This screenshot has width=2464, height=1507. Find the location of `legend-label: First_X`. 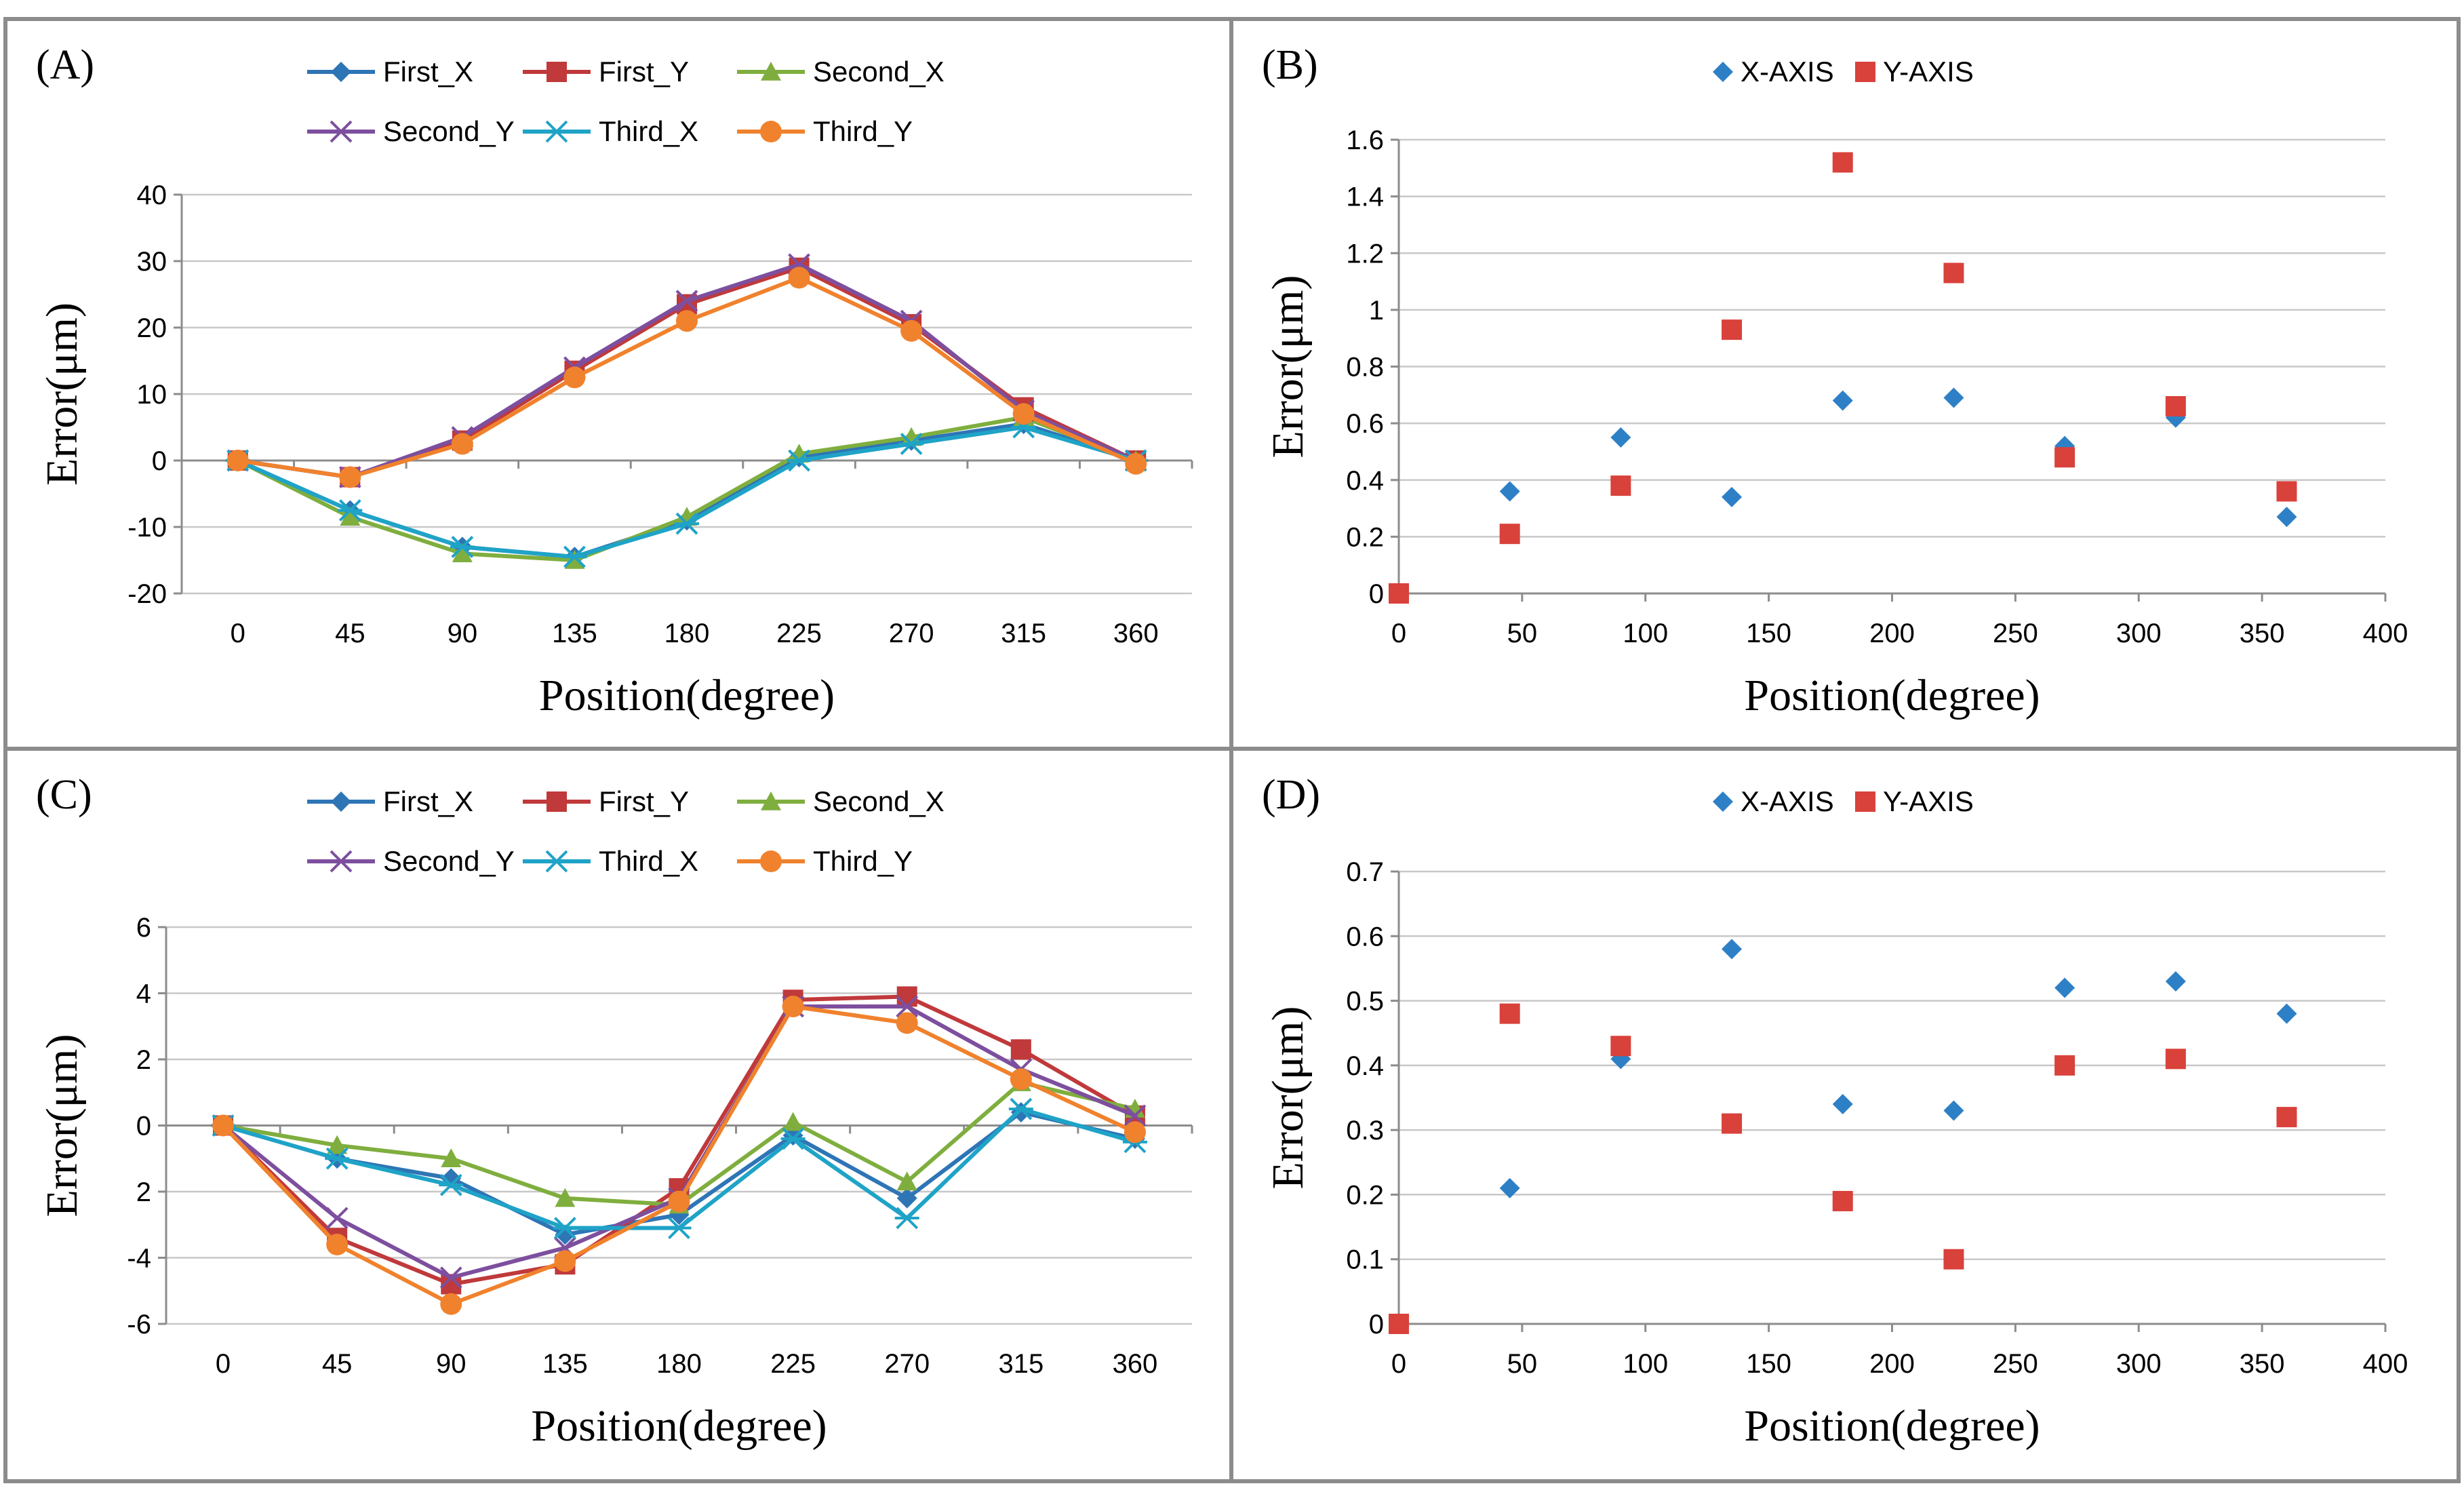

legend-label: First_X is located at coordinates (428, 71).